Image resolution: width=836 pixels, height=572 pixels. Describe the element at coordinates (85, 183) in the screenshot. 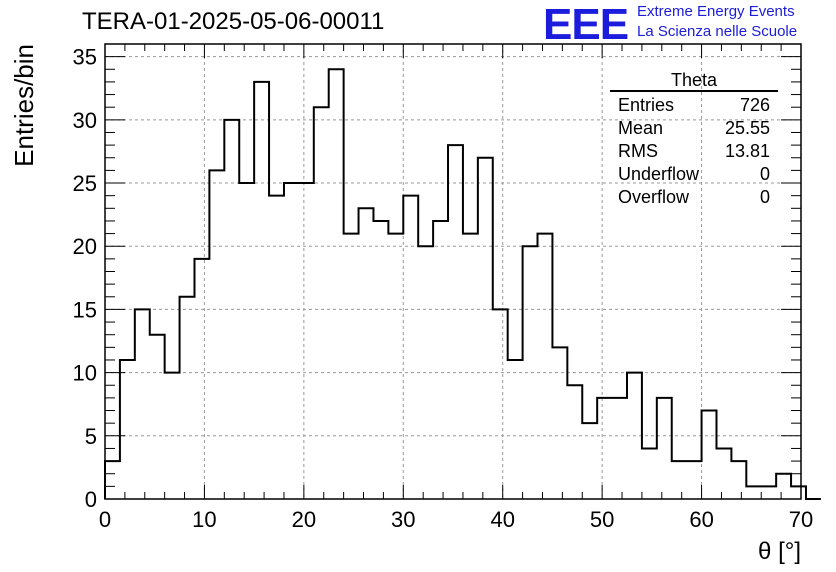

I see `y-tick-label: 25` at that location.